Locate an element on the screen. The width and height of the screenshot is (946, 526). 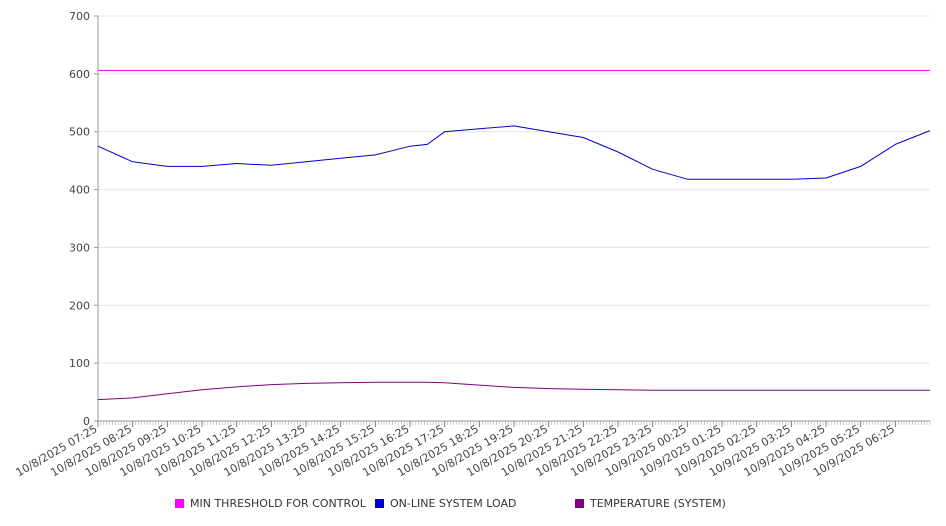
y-tick-label: 700 is located at coordinates (79, 16).